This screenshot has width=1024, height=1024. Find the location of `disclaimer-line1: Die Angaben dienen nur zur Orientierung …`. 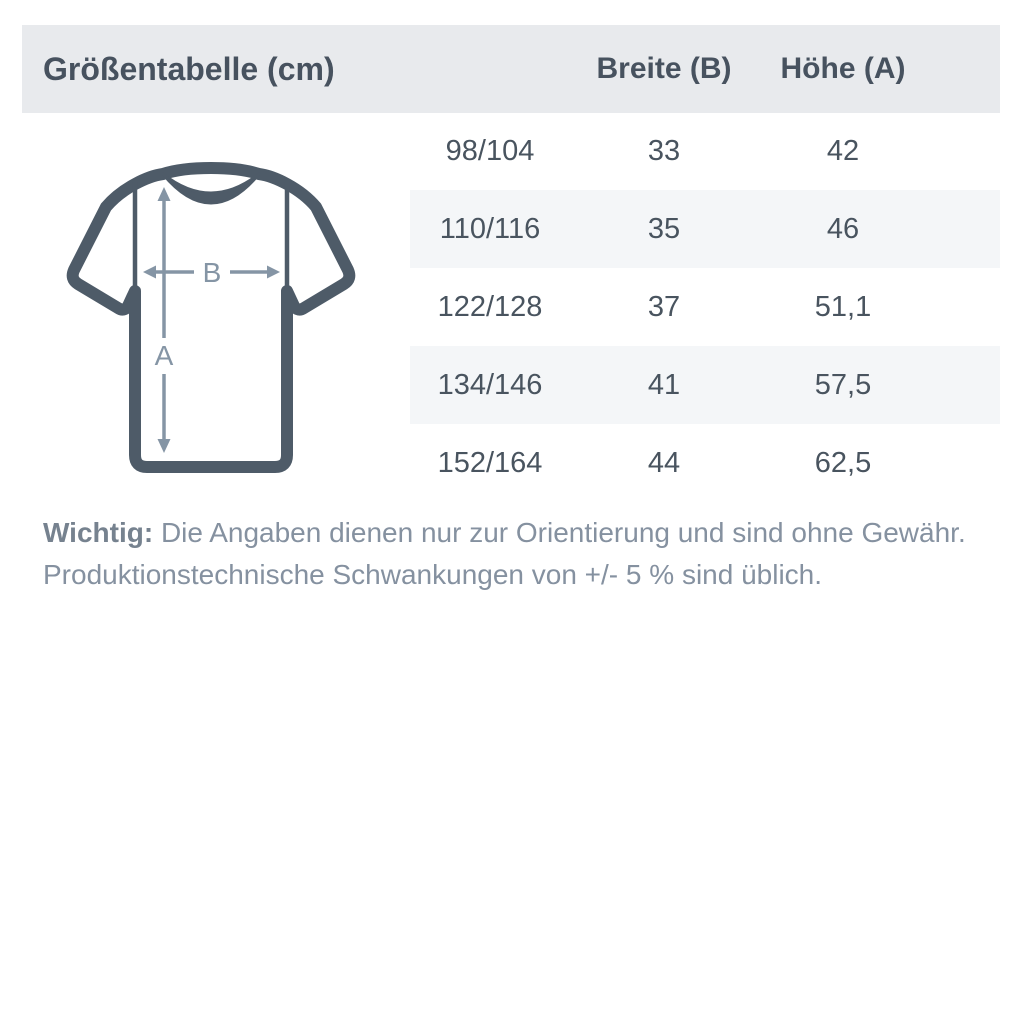

disclaimer-line1: Die Angaben dienen nur zur Orientierung … is located at coordinates (563, 532).